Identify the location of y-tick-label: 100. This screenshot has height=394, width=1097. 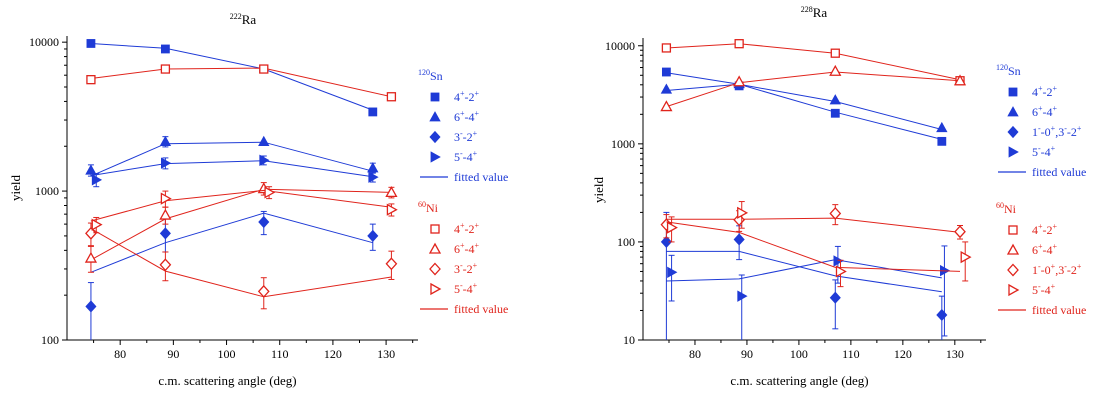
(626, 242).